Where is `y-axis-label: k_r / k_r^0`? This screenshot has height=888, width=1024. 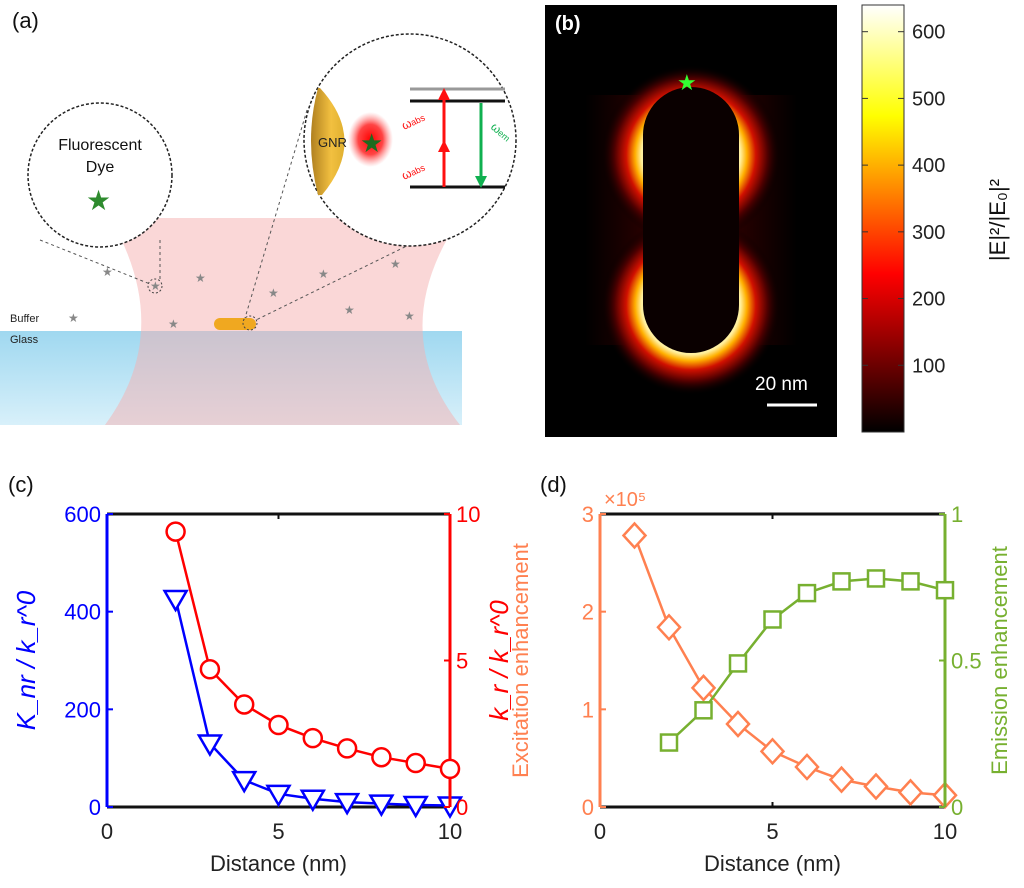
y-axis-label: k_r / k_r^0 is located at coordinates (498, 660).